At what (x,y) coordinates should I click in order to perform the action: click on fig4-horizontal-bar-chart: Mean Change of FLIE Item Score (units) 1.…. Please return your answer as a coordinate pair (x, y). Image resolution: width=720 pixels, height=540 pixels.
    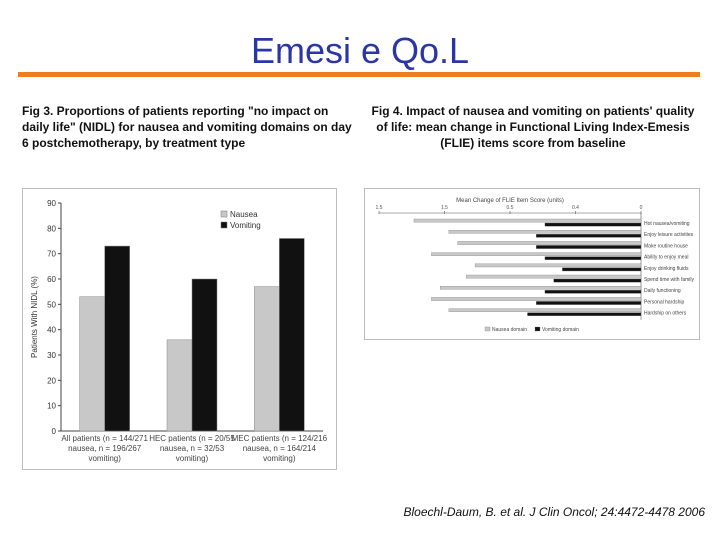
    Looking at the image, I should click on (535, 265).